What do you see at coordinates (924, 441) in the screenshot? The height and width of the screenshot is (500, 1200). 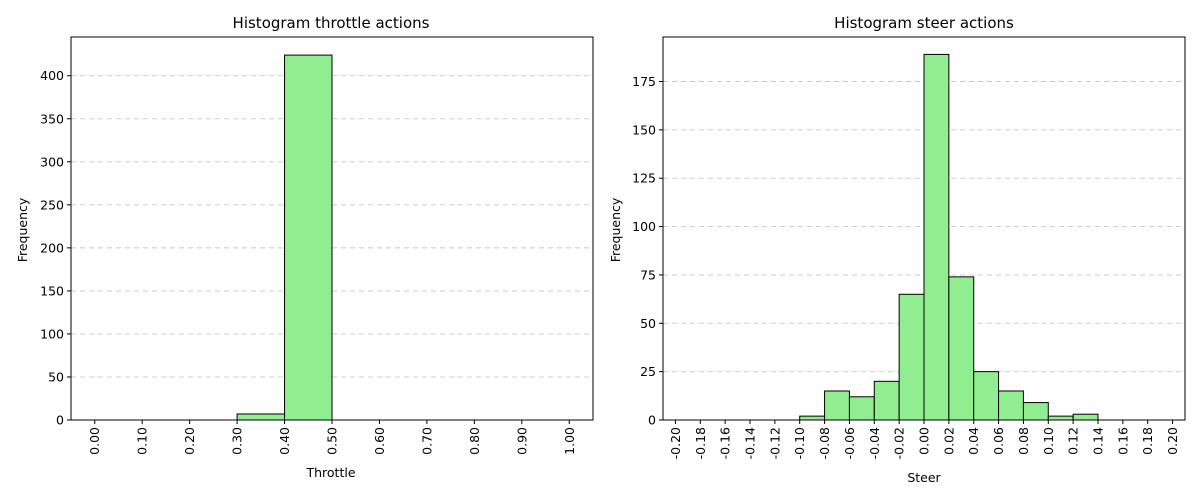 I see `steer-x-tick-label: 0.00` at bounding box center [924, 441].